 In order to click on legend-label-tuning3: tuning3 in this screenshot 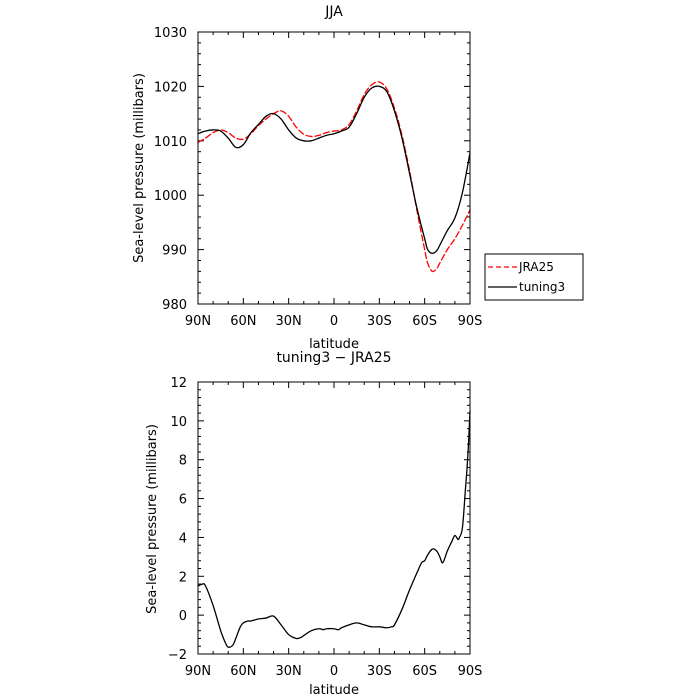, I will do `click(542, 287)`.